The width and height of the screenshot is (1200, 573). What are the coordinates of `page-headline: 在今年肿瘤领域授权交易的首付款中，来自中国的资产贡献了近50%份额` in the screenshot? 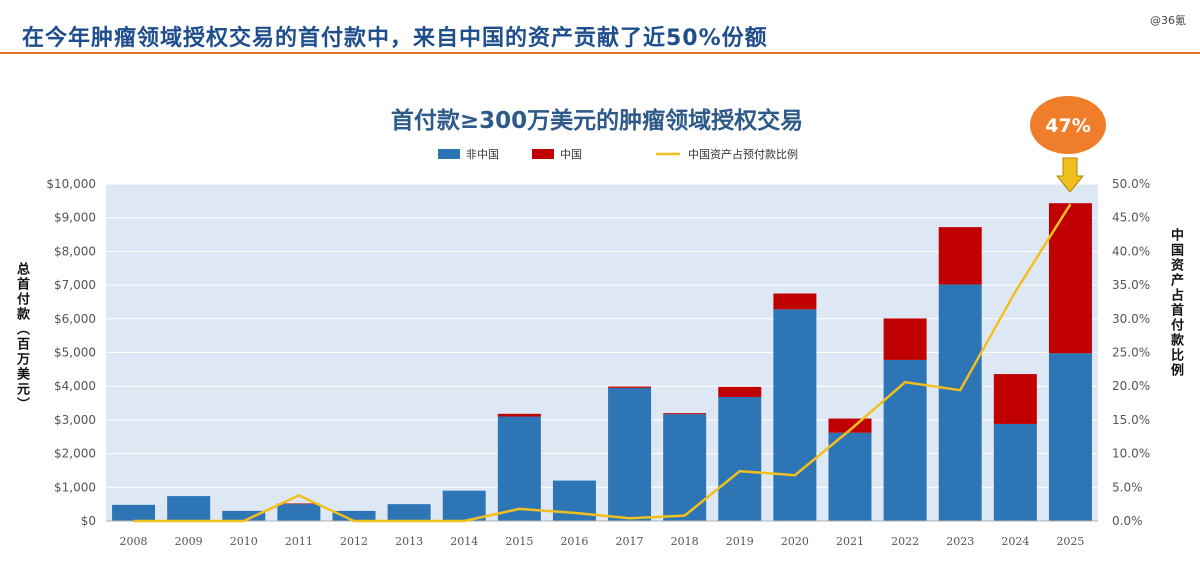 It's located at (395, 38).